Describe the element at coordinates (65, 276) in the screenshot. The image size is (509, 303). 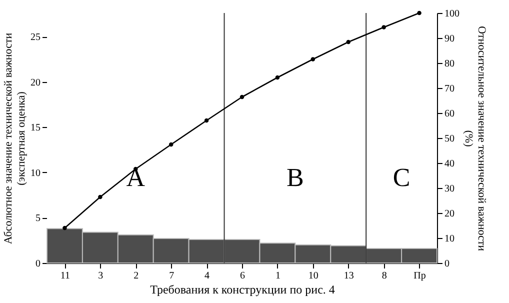
I see `x-tick-label: 11` at that location.